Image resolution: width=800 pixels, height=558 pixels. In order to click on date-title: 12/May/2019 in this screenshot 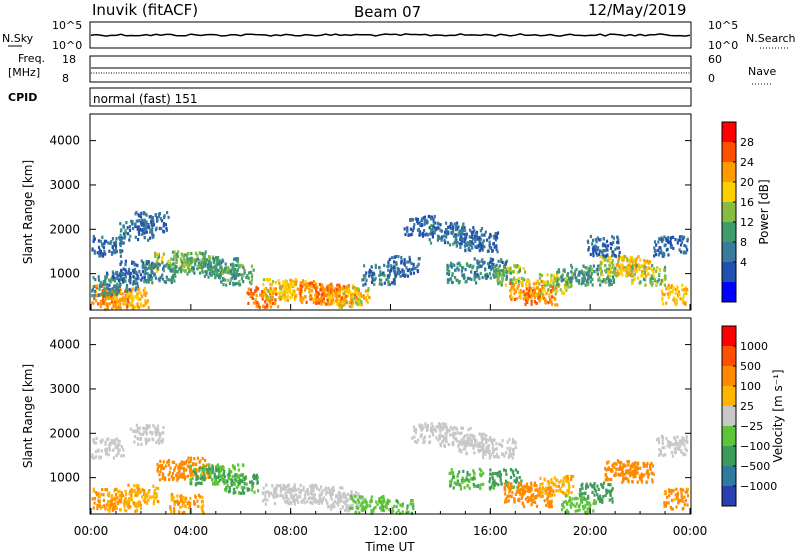, I will do `click(637, 10)`.